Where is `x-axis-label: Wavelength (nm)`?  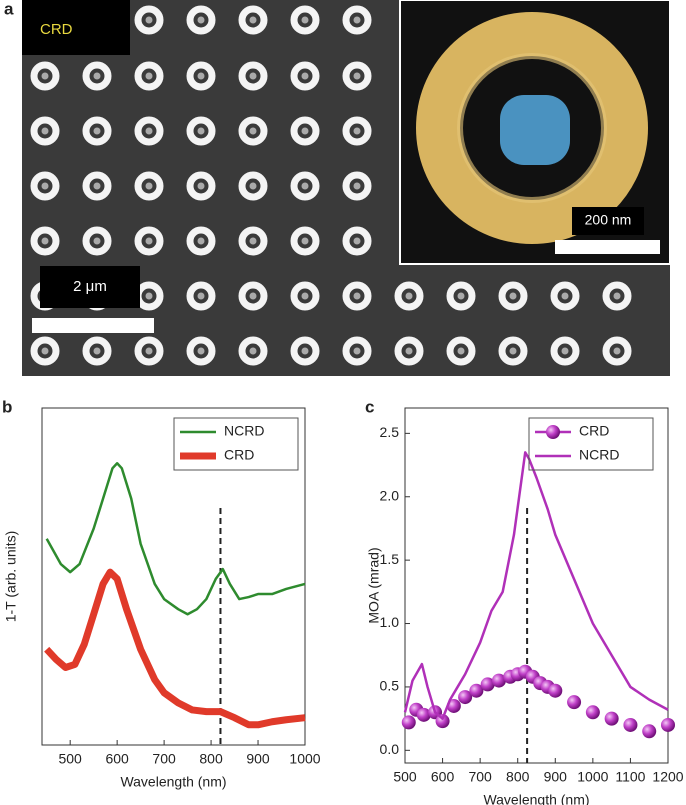 x-axis-label: Wavelength (nm) is located at coordinates (173, 782).